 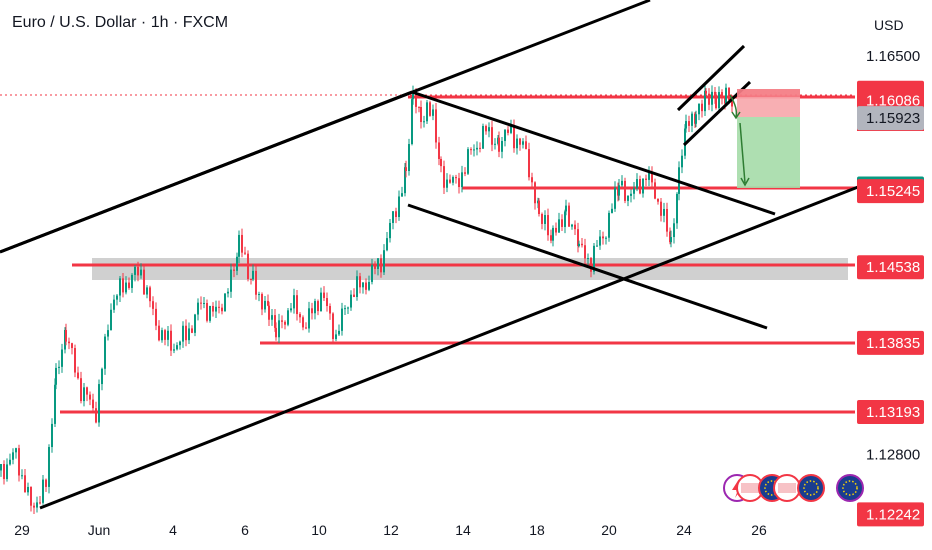 I want to click on projection-arrow-2-head, so click(x=745, y=182).